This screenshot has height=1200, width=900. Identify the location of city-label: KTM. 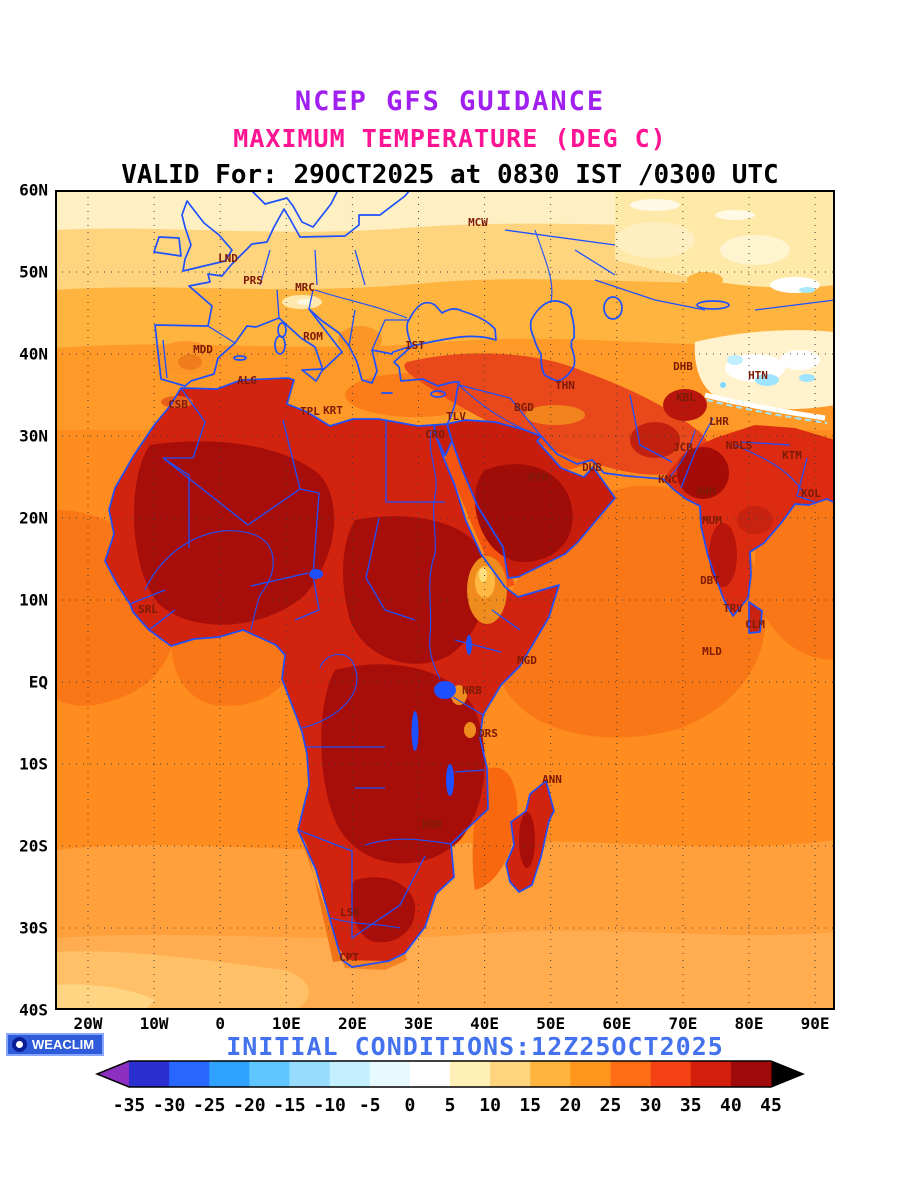
(792, 455).